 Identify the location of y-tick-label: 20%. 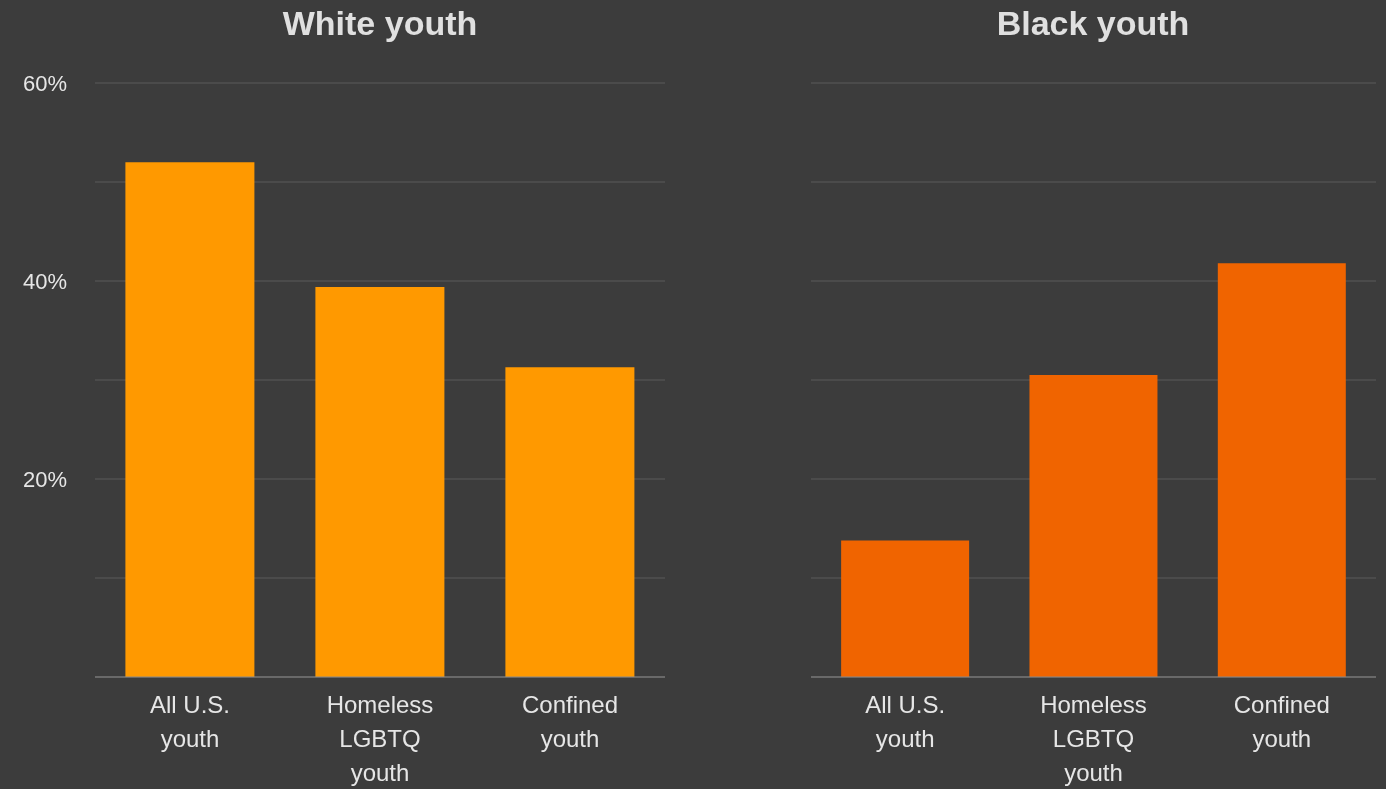
(44, 479).